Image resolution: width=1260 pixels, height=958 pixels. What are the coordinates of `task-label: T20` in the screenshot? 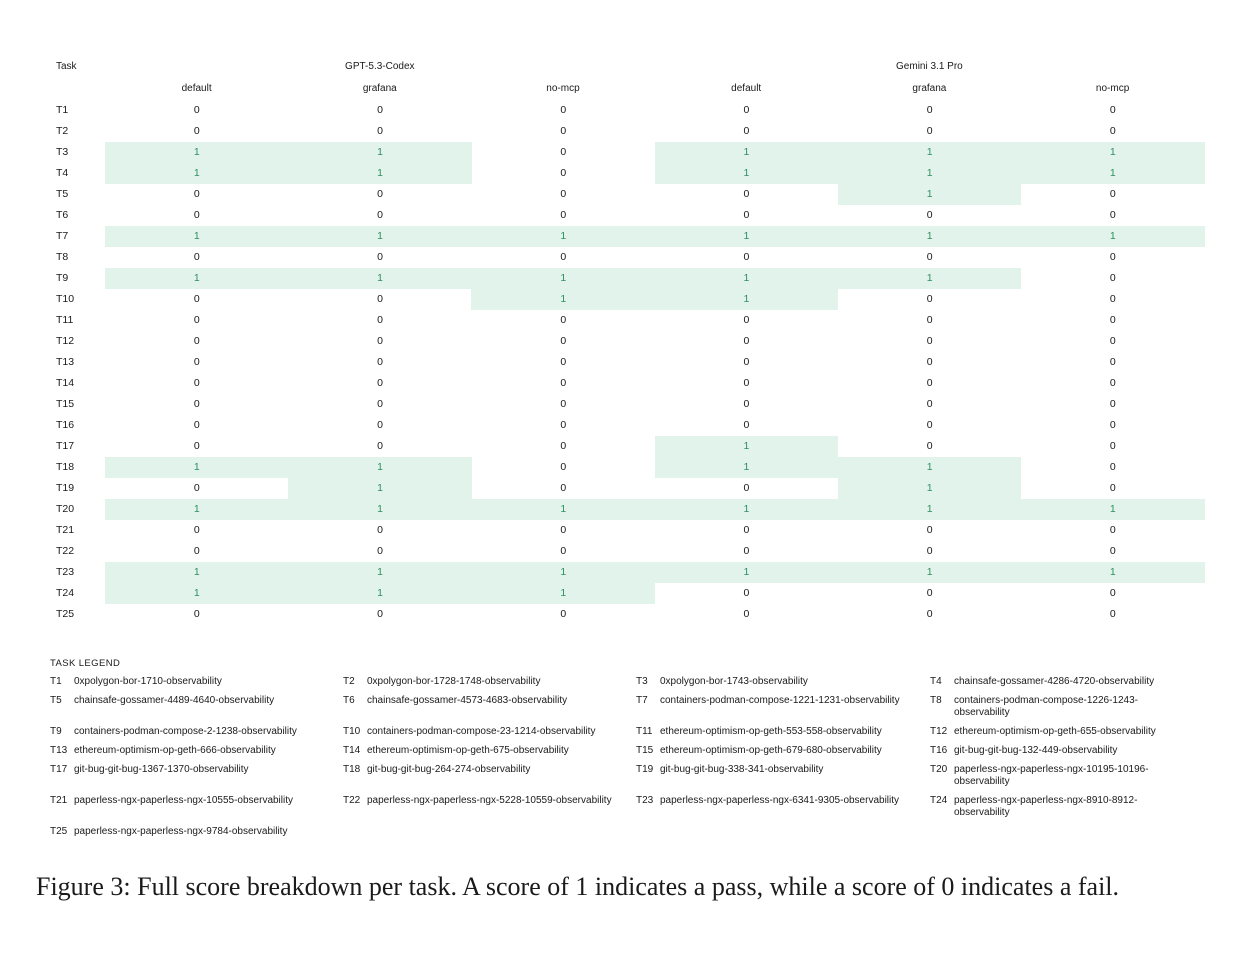 It's located at (65, 508).